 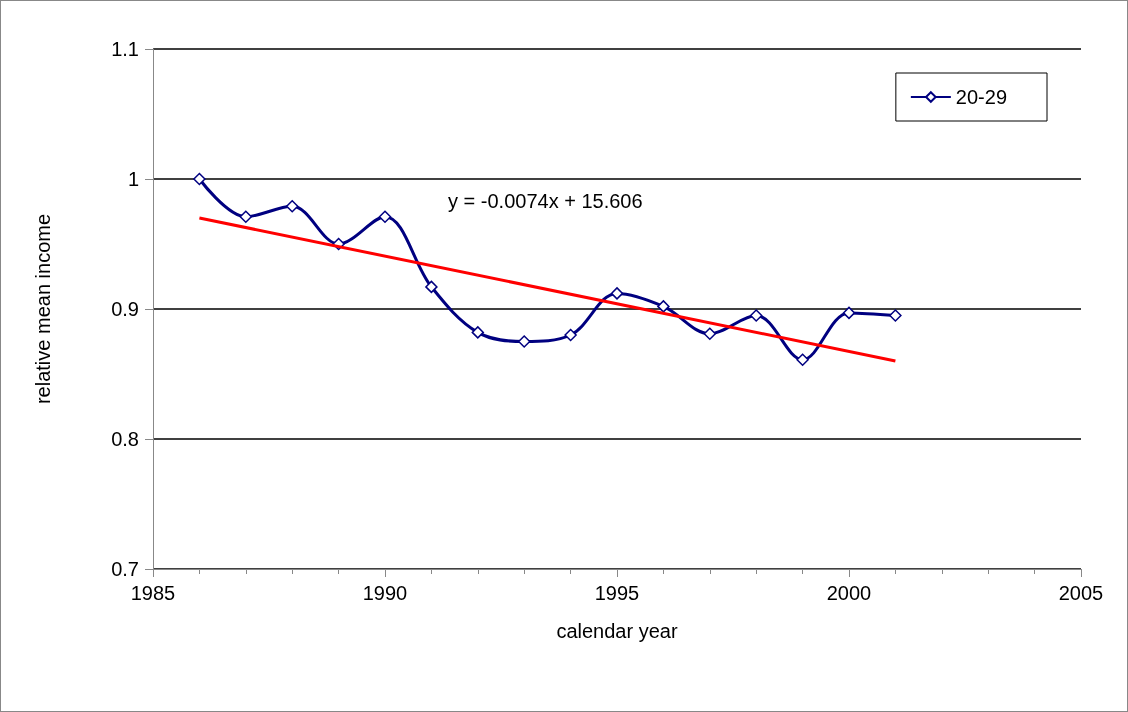 What do you see at coordinates (545, 201) in the screenshot?
I see `annotation: y = -0.0074x + 15.606` at bounding box center [545, 201].